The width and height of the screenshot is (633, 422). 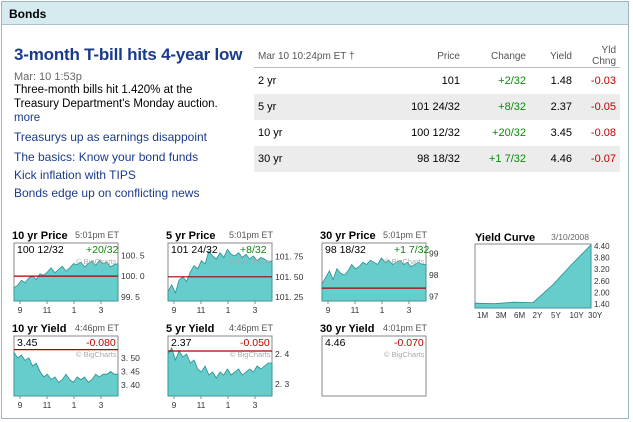 What do you see at coordinates (27, 118) in the screenshot?
I see `more-link: more` at bounding box center [27, 118].